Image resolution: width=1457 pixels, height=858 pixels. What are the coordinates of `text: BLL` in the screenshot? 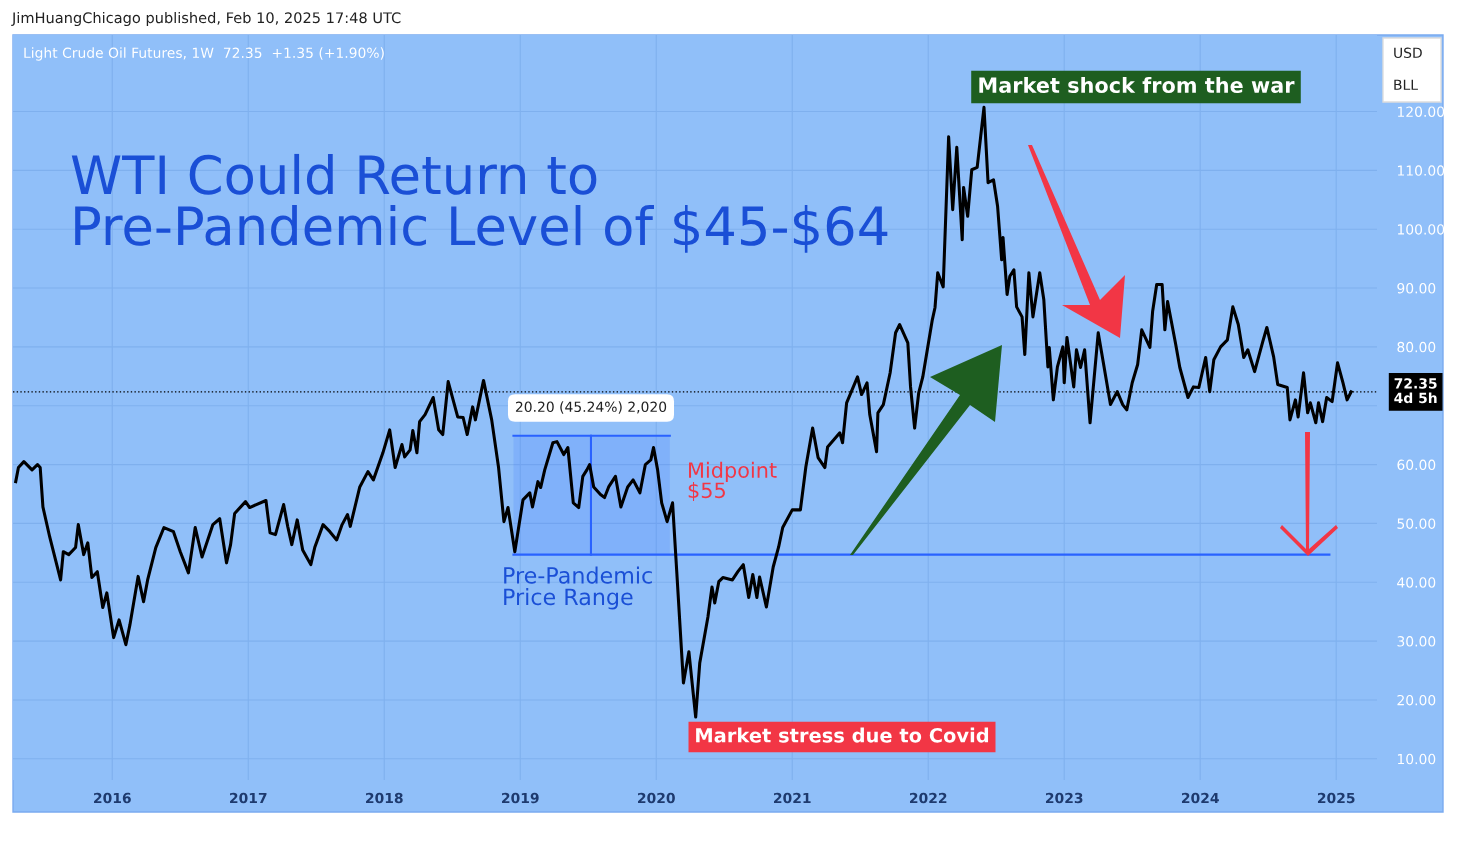 It's located at (1406, 84).